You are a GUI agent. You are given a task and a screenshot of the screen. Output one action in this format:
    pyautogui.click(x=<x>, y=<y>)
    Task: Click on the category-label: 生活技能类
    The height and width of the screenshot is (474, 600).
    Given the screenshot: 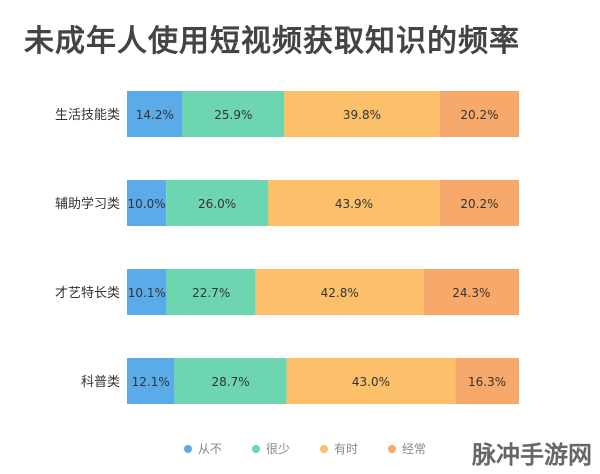 What is the action you would take?
    pyautogui.click(x=87, y=115)
    